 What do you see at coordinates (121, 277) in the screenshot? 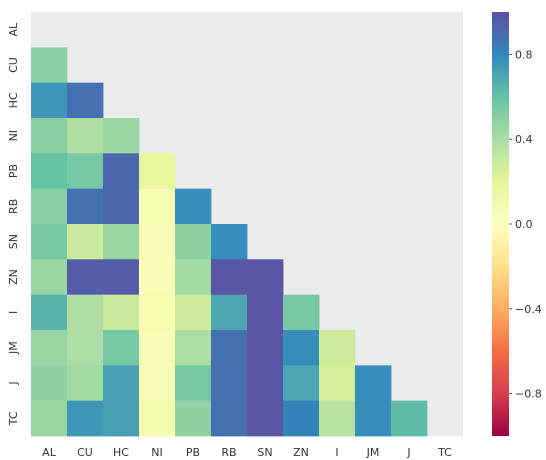
I see `heatmap-cell-ZN-HC` at bounding box center [121, 277].